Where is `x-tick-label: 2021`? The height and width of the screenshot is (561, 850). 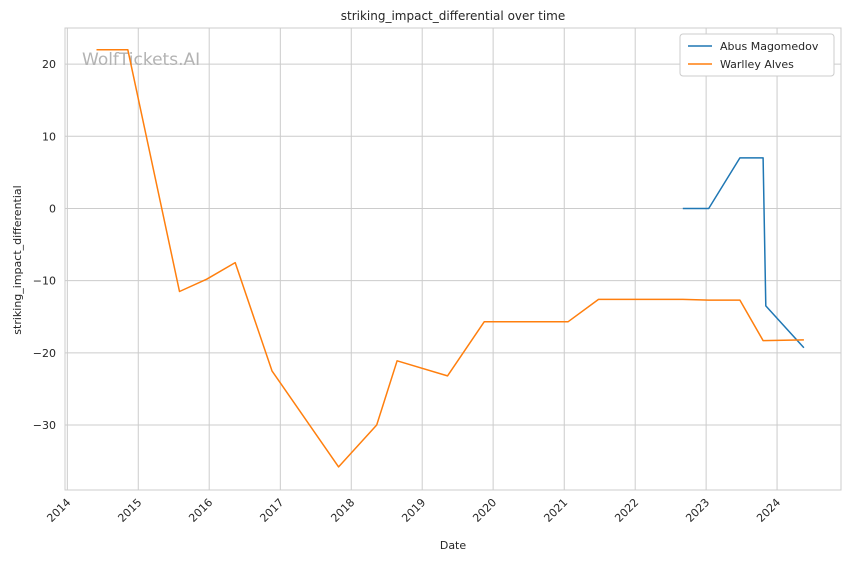 x-tick-label: 2021 is located at coordinates (555, 510).